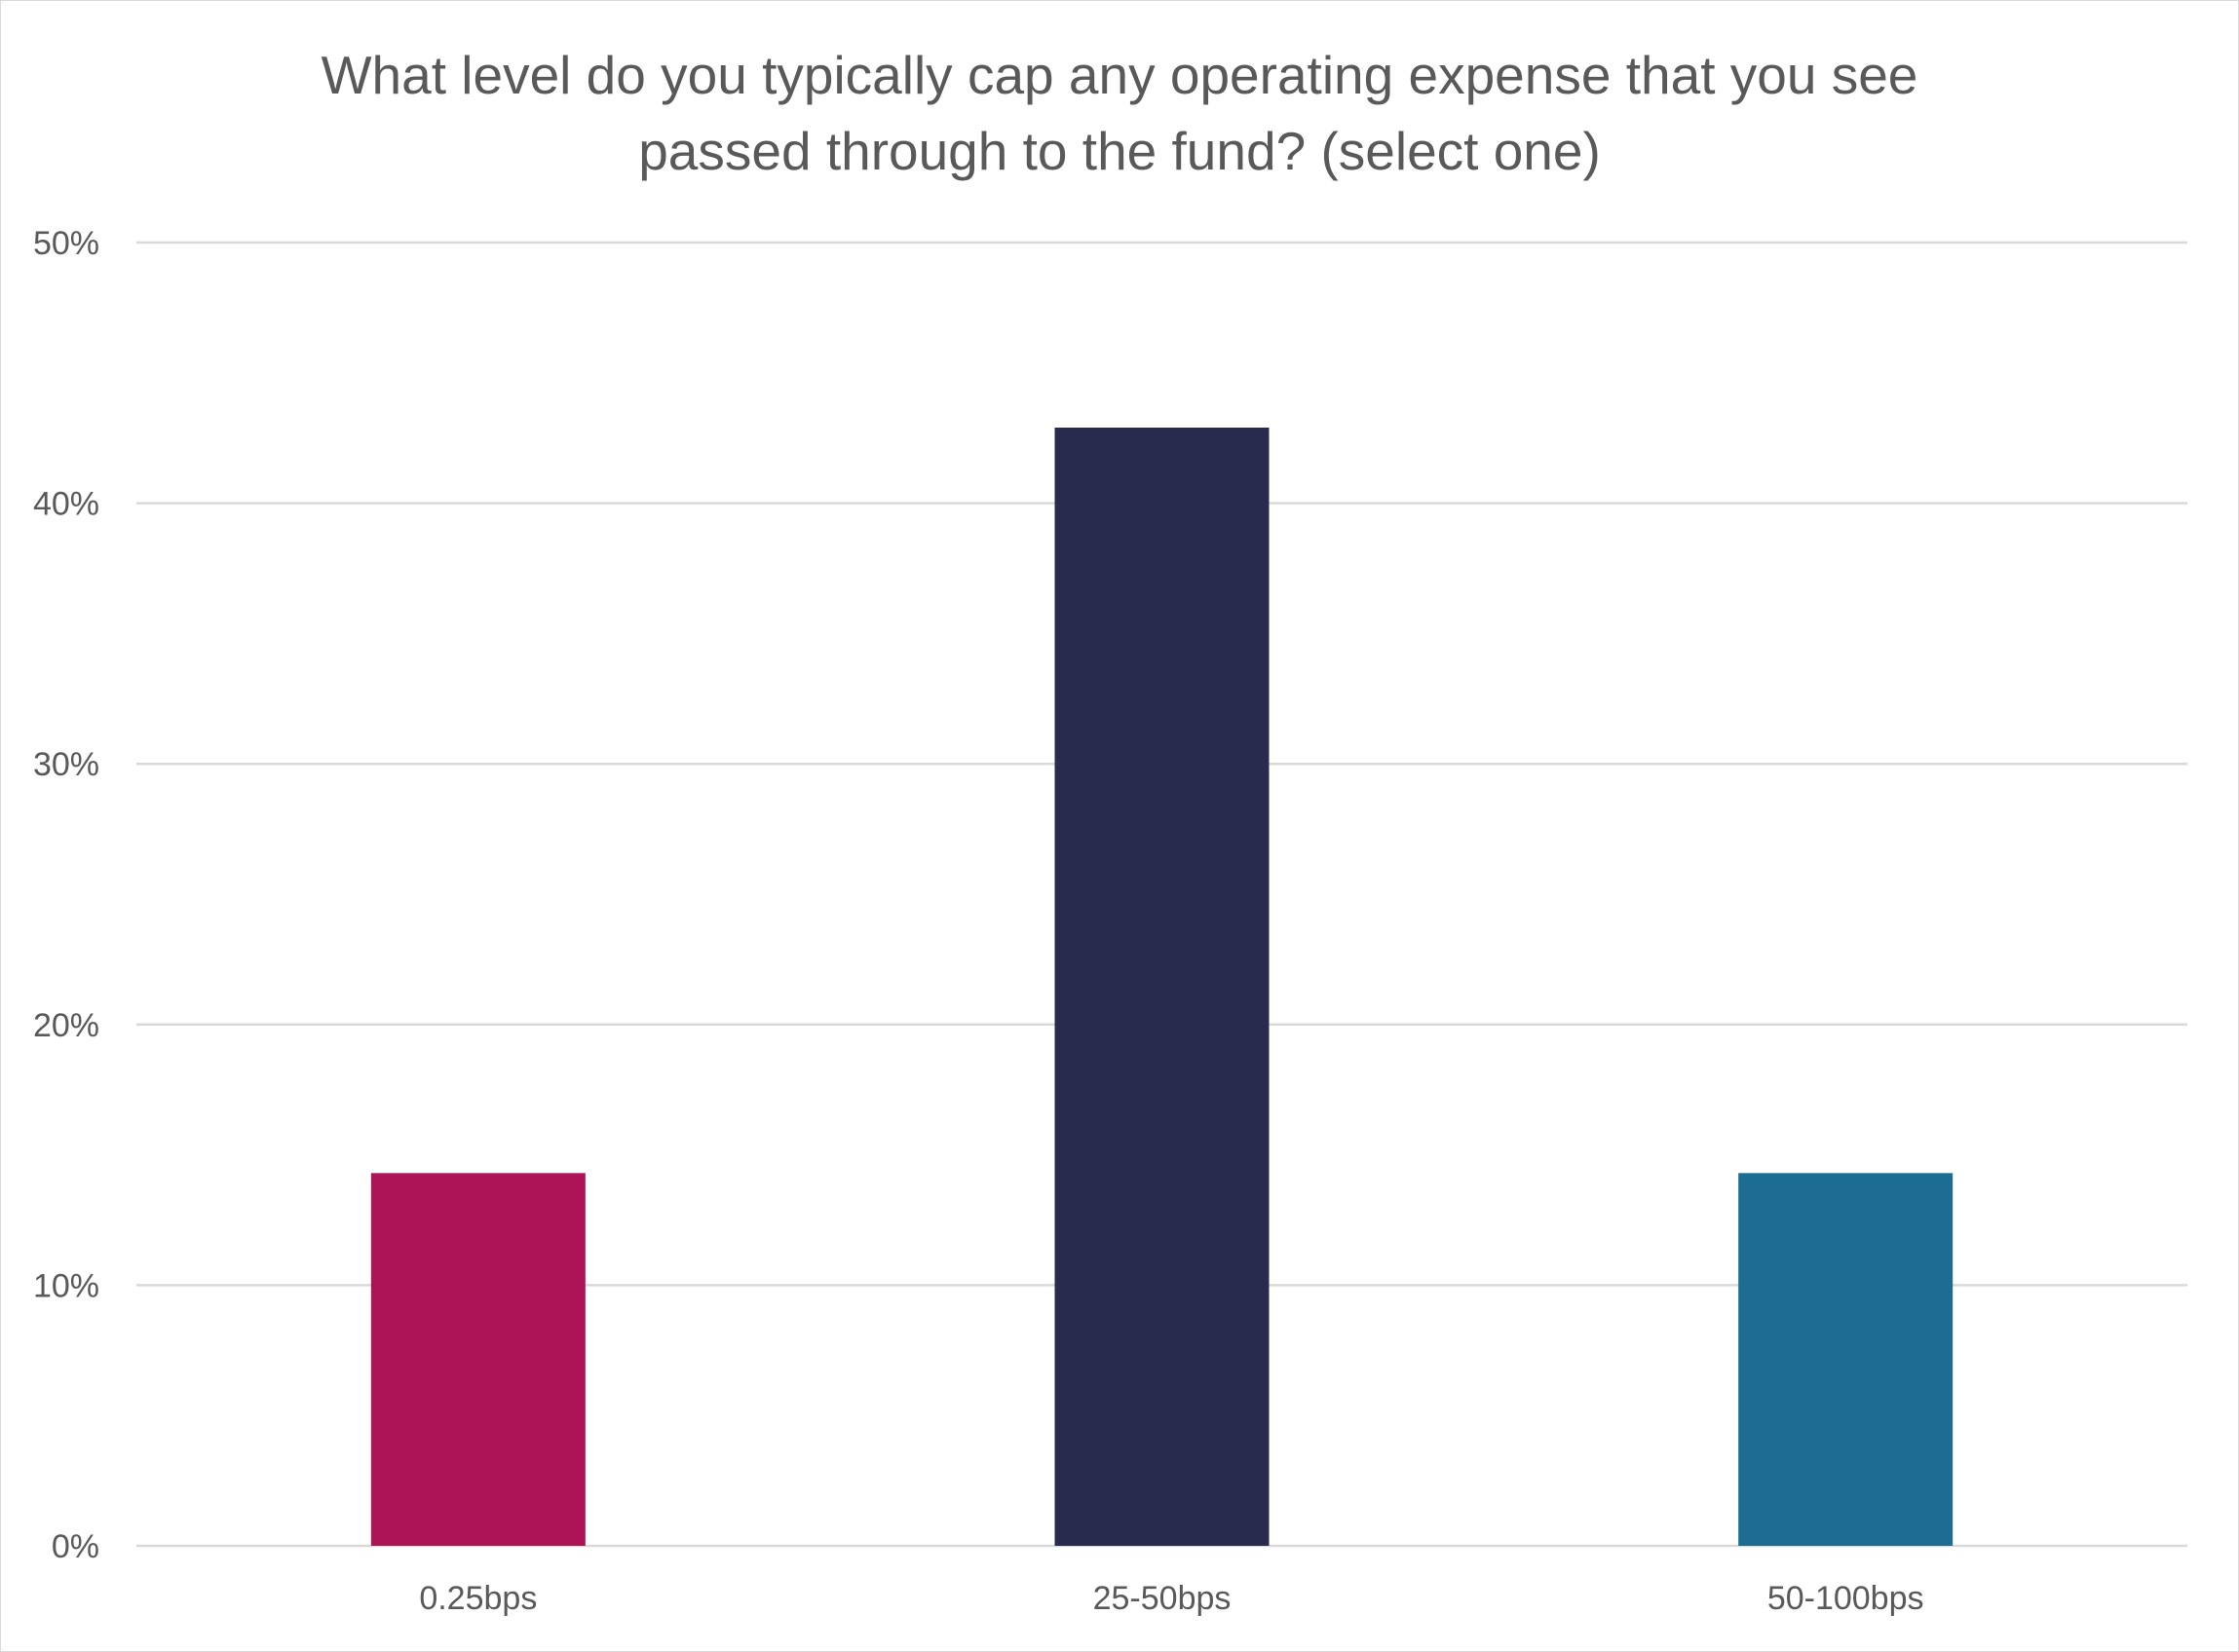 This screenshot has height=1652, width=2239. Describe the element at coordinates (1846, 1359) in the screenshot. I see `bar-50-100bps` at that location.